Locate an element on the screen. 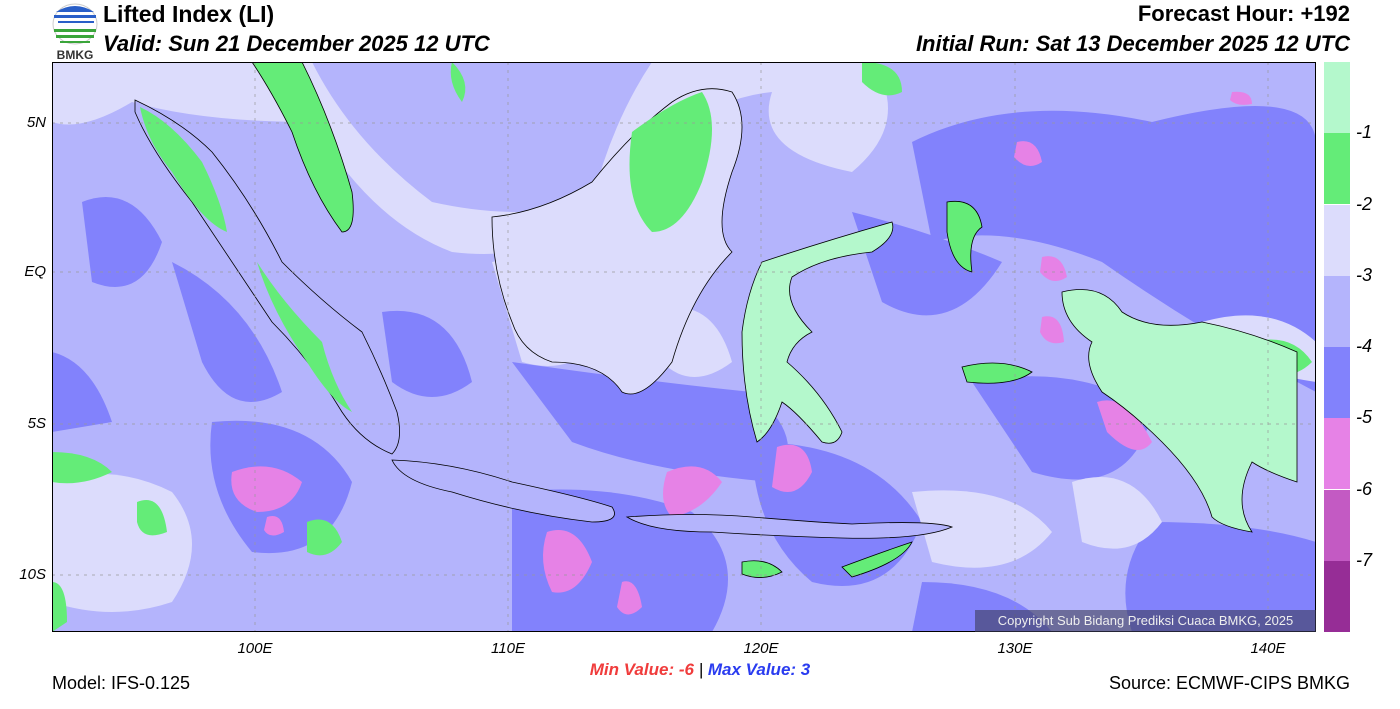 This screenshot has height=709, width=1400. borneo-green is located at coordinates (670, 162).